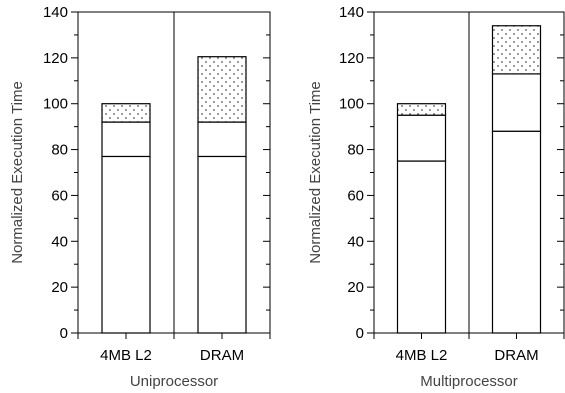 The image size is (565, 393). Describe the element at coordinates (174, 381) in the screenshot. I see `x-axis-title: Uniprocessor` at that location.